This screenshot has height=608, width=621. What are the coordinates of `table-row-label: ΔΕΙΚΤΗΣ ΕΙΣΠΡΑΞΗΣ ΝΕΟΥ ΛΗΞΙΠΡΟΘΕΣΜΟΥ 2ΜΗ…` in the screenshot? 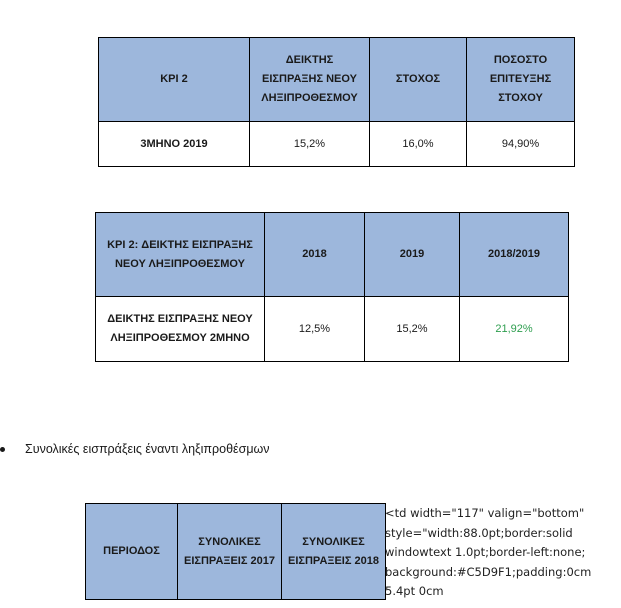 It's located at (180, 329).